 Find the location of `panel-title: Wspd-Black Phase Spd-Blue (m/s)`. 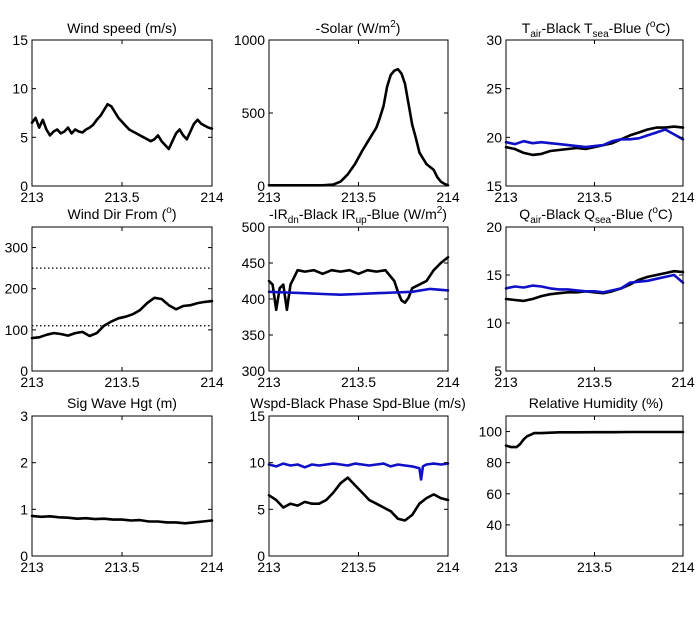

panel-title: Wspd-Black Phase Spd-Blue (m/s) is located at coordinates (358, 403).